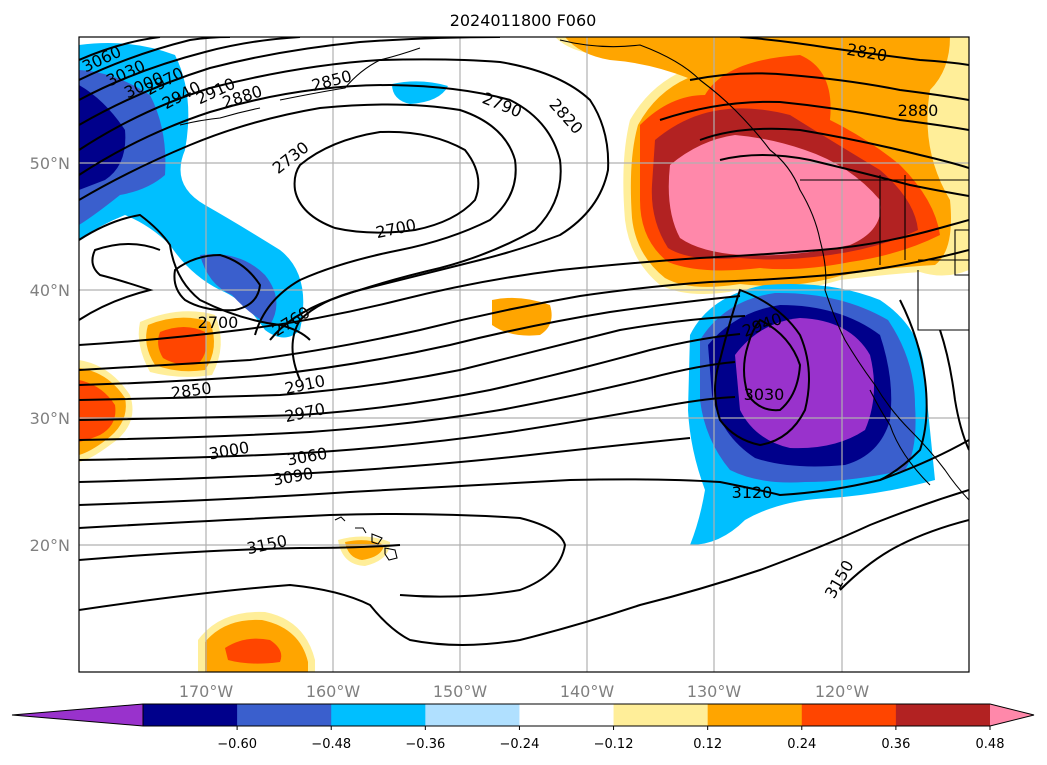 The height and width of the screenshot is (765, 1047). Describe the element at coordinates (50, 290) in the screenshot. I see `lat-label-40n: 40°N` at that location.